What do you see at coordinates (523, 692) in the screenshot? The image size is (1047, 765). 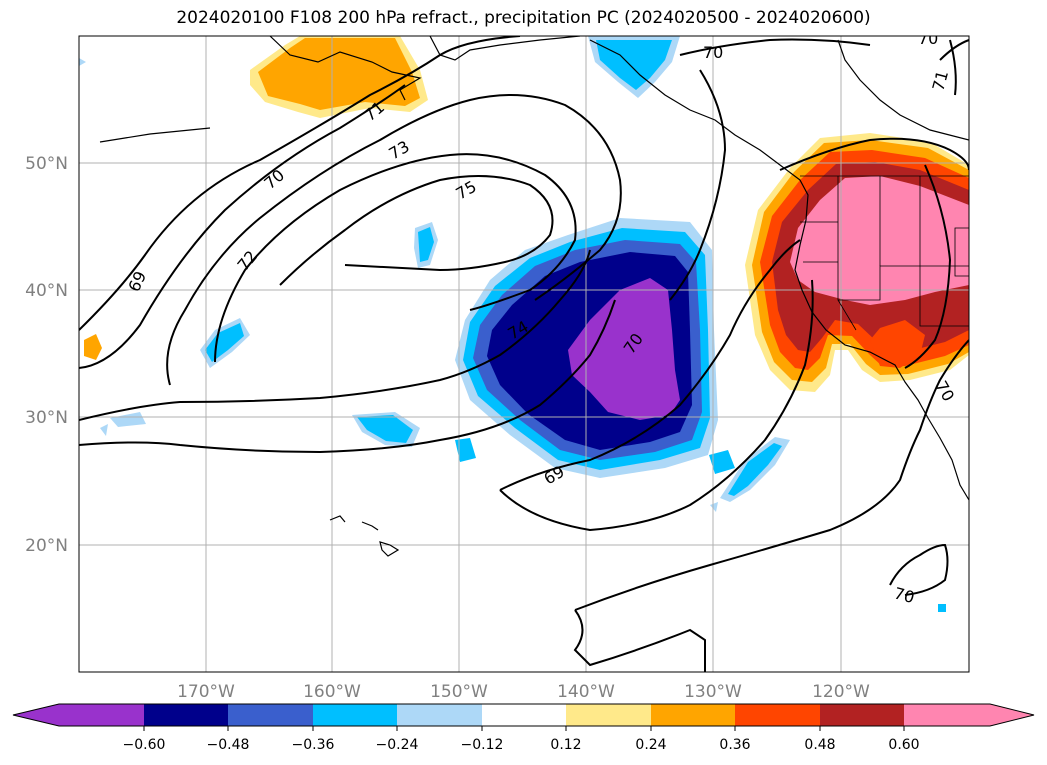 I see `longitude-labels: 170°W 160°W 150°W 140°W 130°W 120°W` at bounding box center [523, 692].